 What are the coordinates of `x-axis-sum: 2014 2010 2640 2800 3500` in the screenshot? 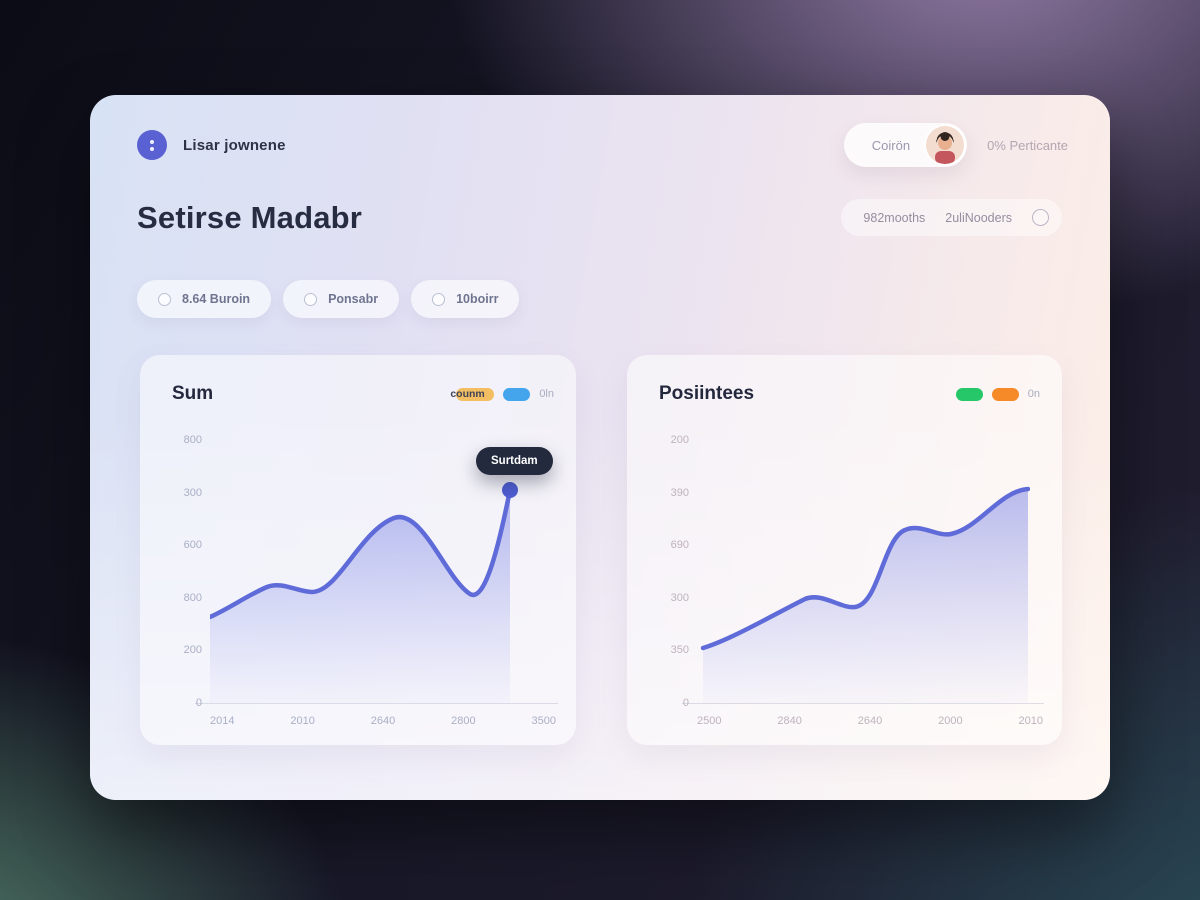 It's located at (383, 721).